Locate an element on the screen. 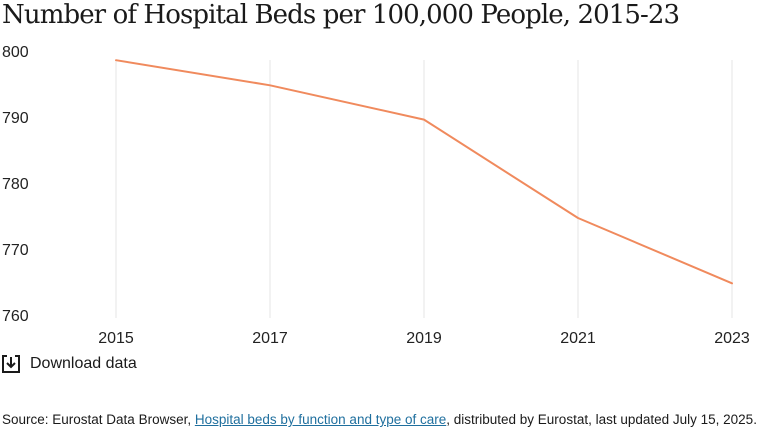 The width and height of the screenshot is (780, 440). x-tick-label: 2019 is located at coordinates (424, 338).